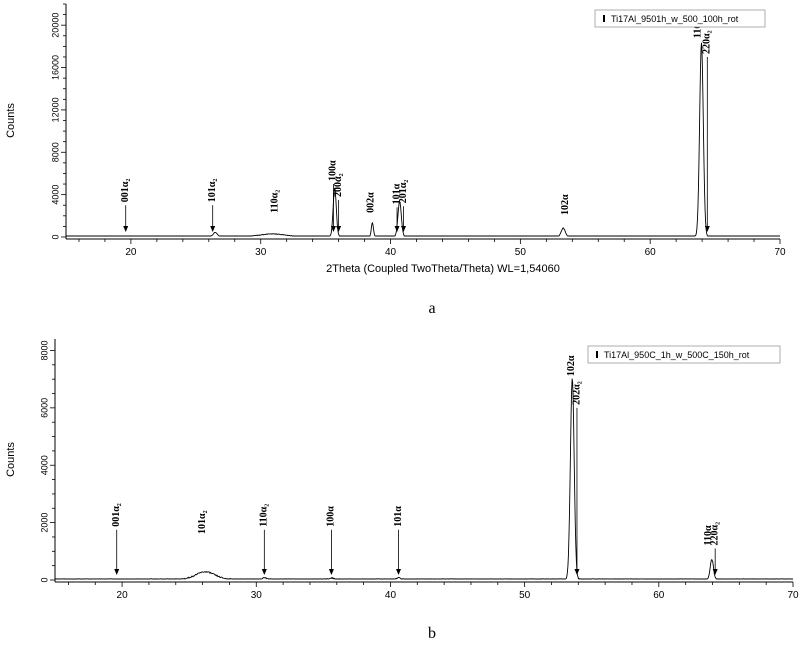  I want to click on y-tick-label: 2000, so click(44, 523).